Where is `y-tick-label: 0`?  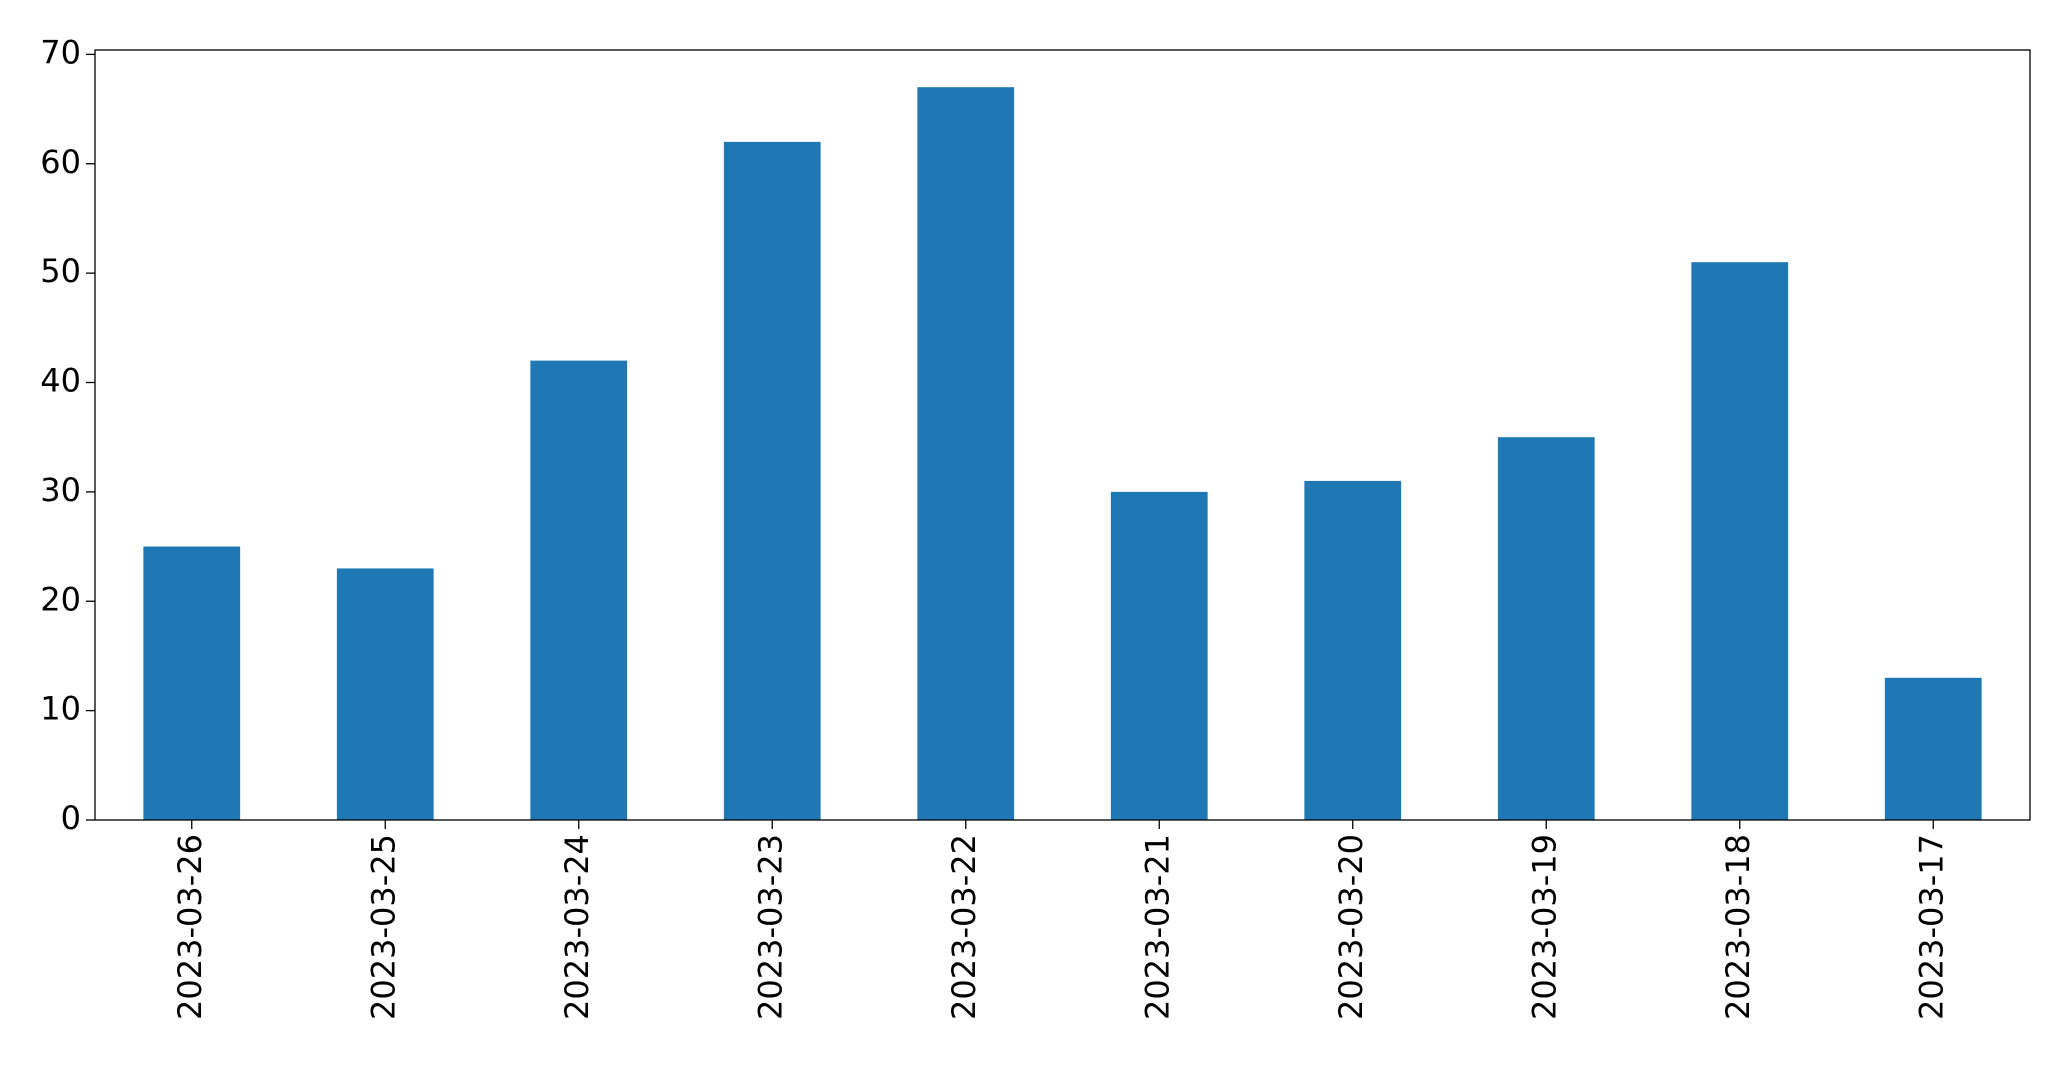
y-tick-label: 0 is located at coordinates (71, 818).